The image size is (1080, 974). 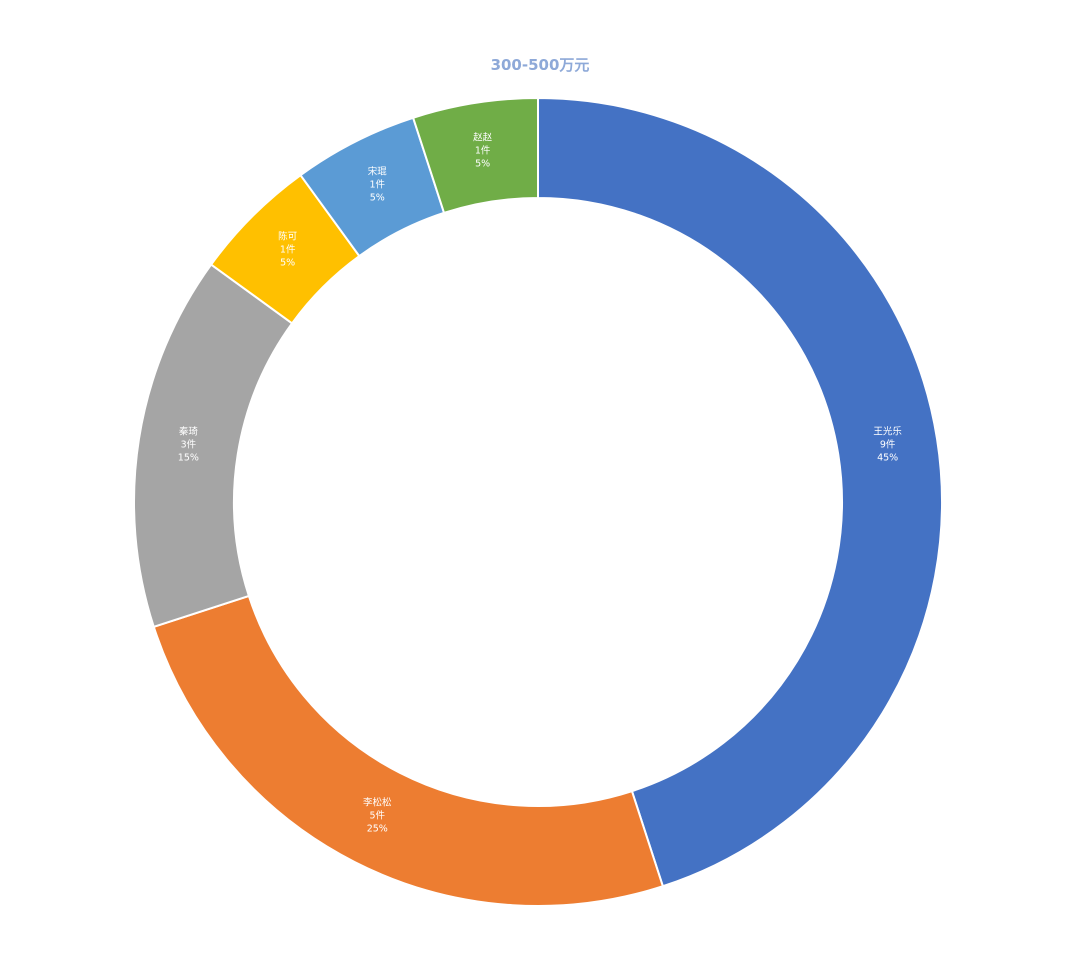 I want to click on slice-label-count: 9件, so click(x=888, y=445).